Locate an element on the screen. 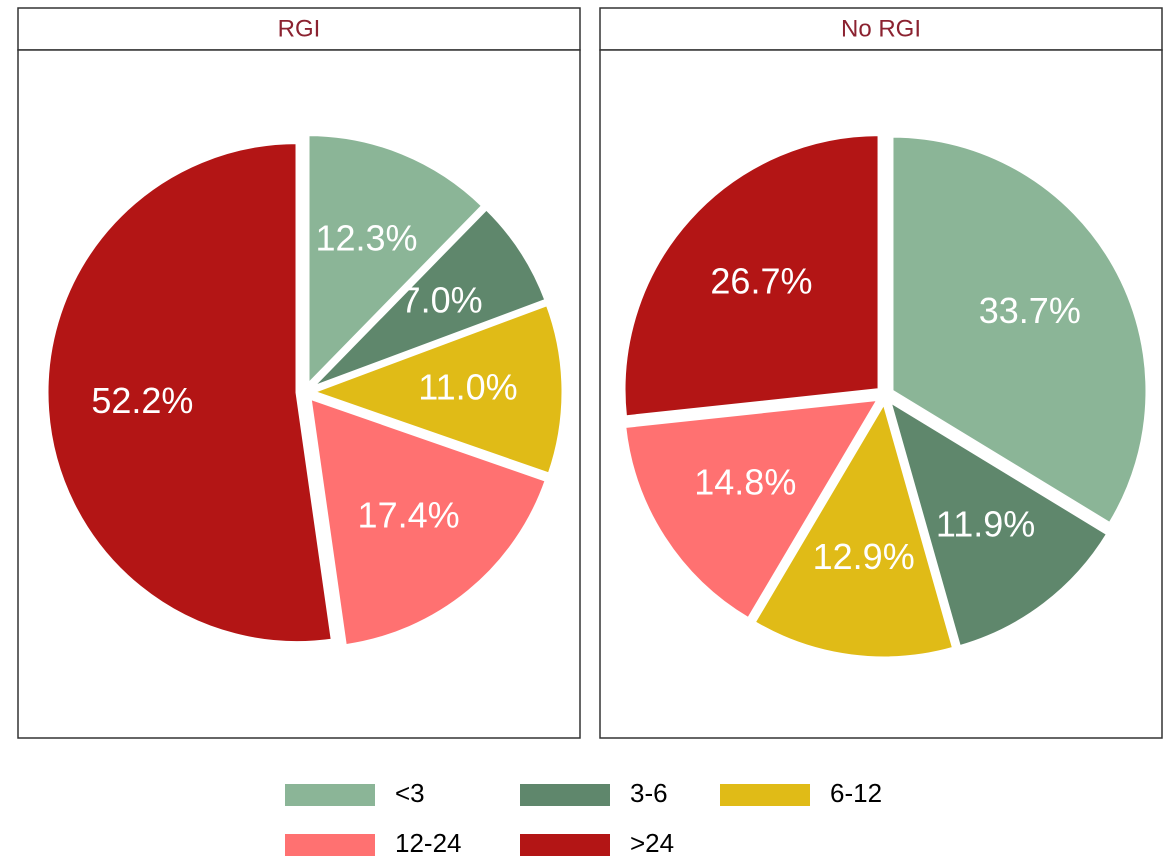  panel-title: RGI is located at coordinates (299, 28).